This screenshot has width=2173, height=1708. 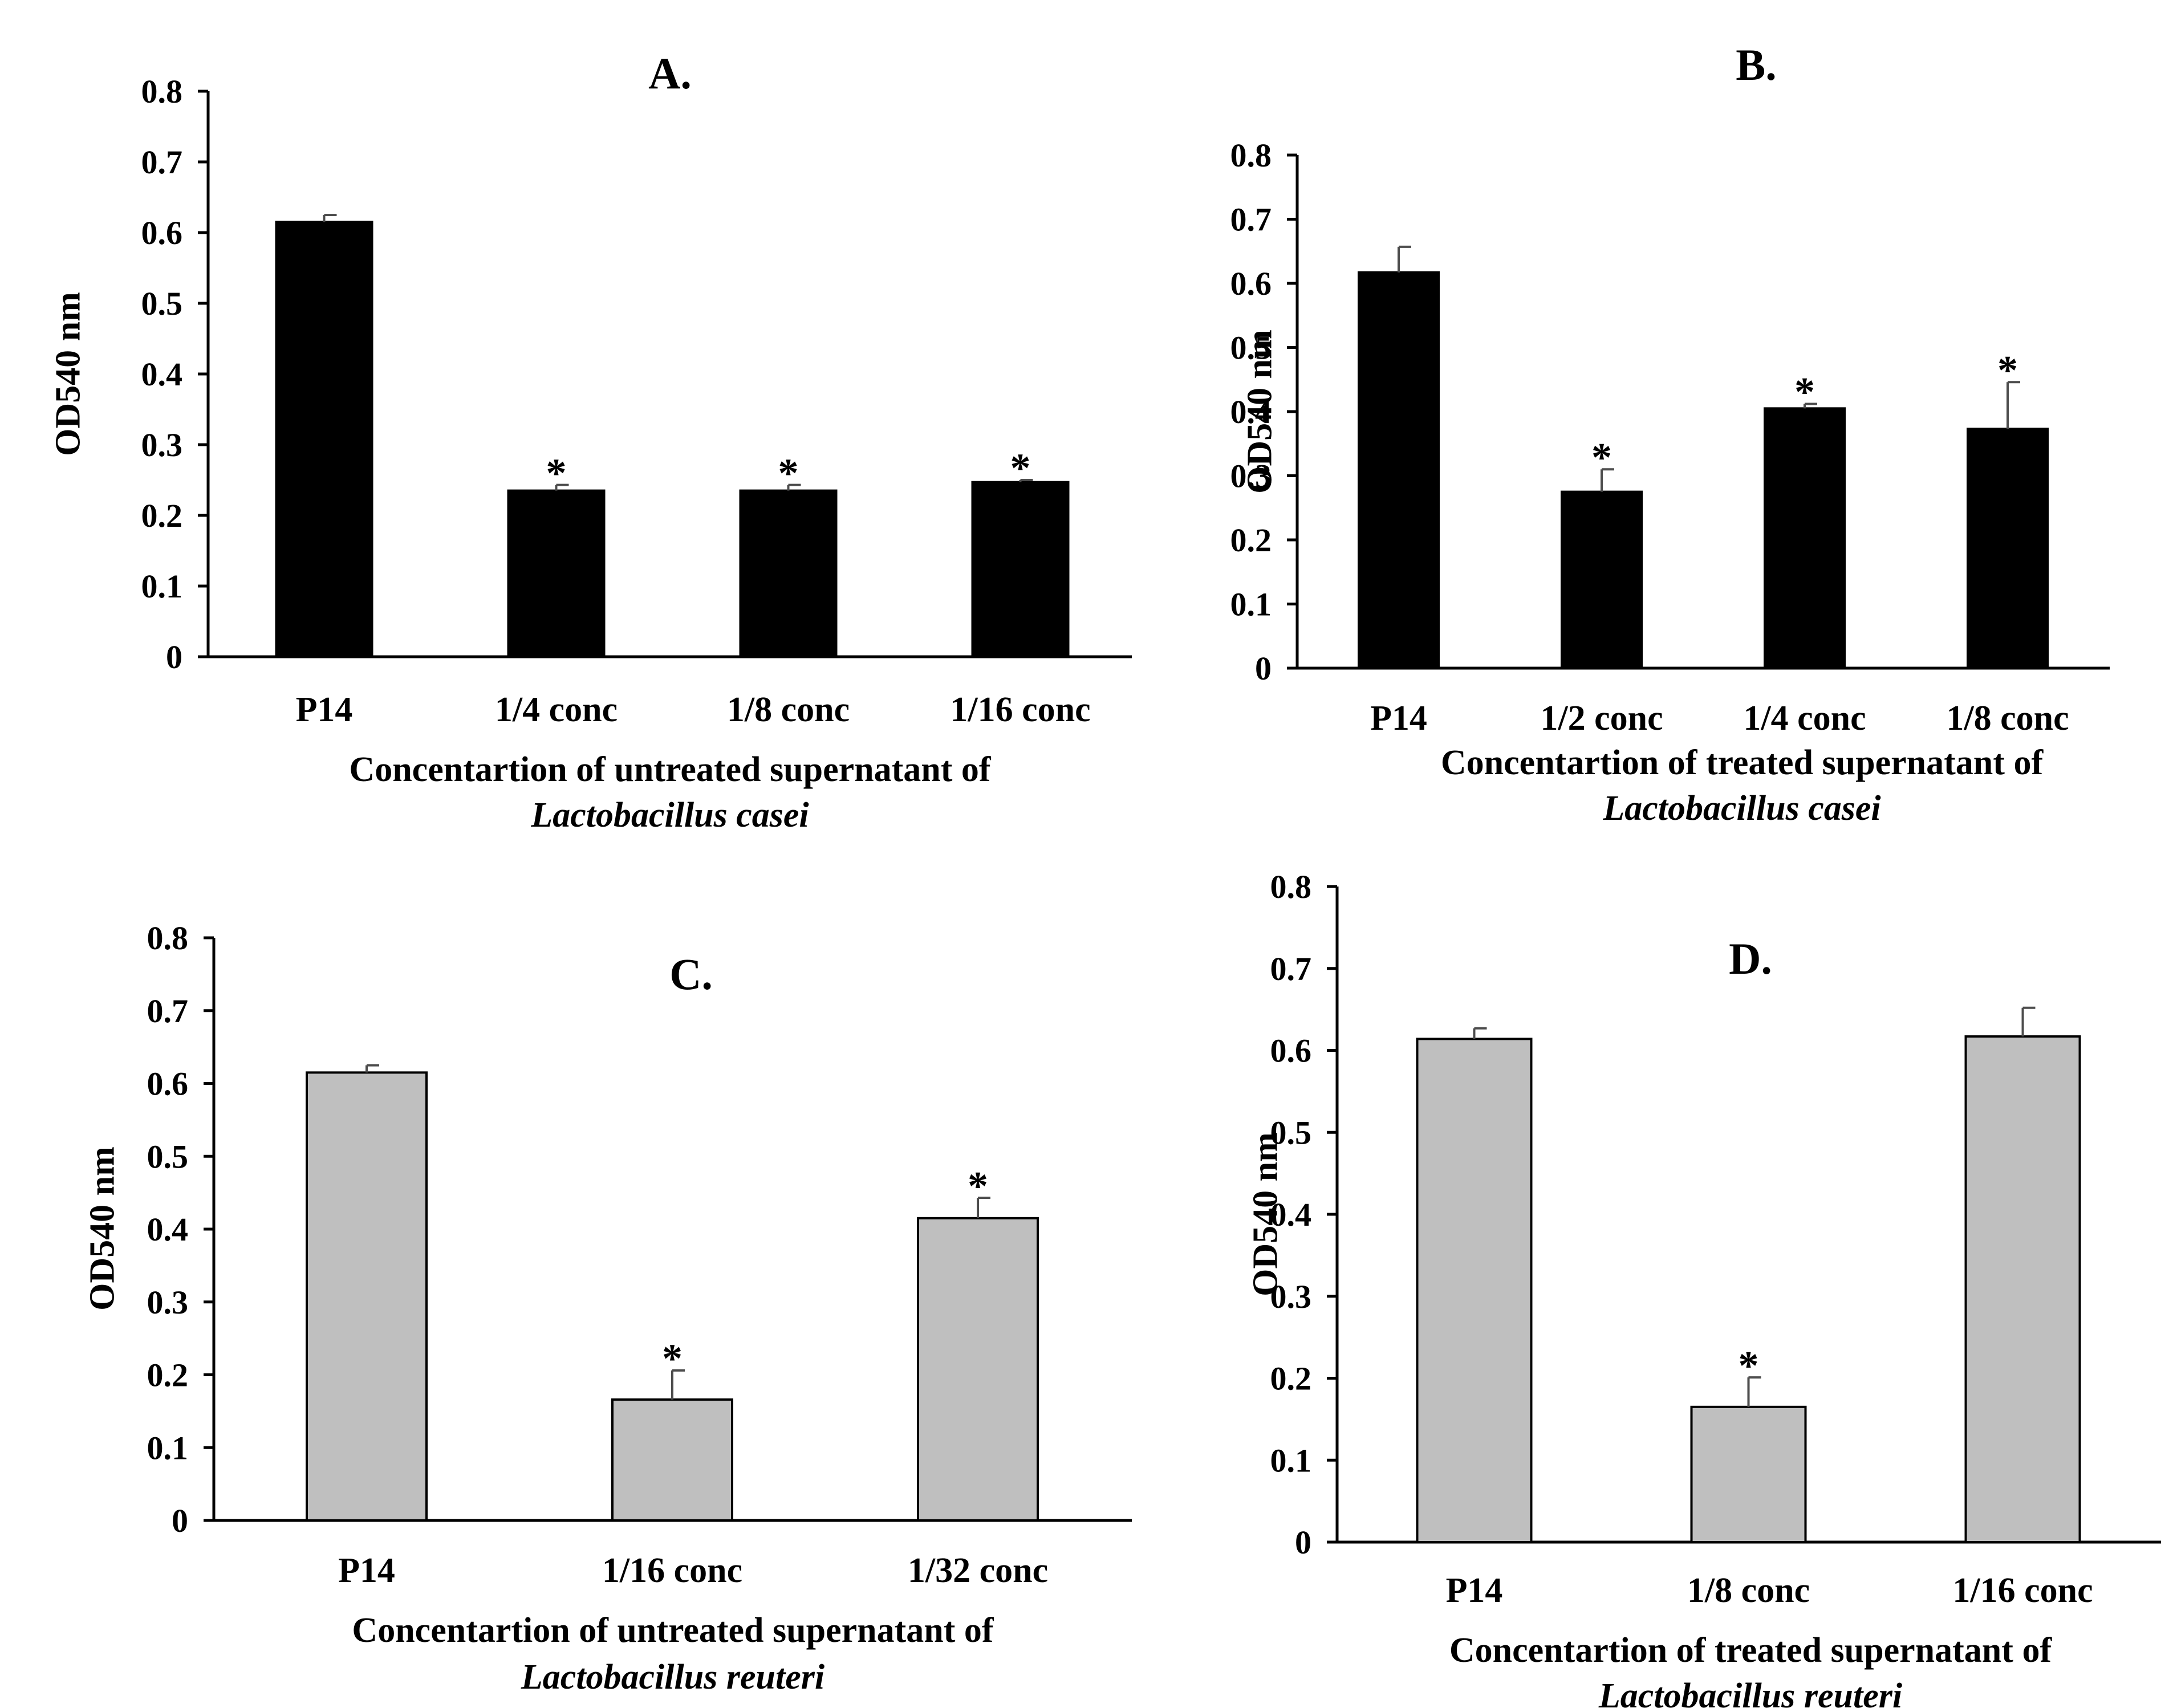 What do you see at coordinates (670, 73) in the screenshot?
I see `panel-title: A.` at bounding box center [670, 73].